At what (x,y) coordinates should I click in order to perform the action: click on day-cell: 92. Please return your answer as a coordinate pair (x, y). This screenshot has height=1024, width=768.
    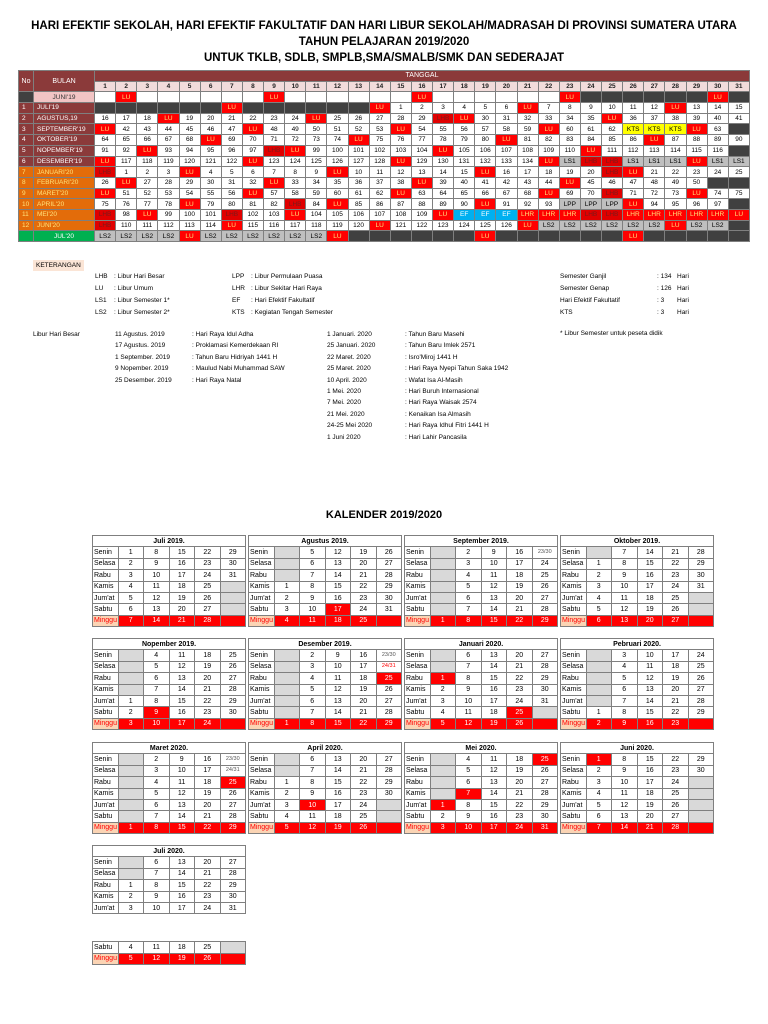
    Looking at the image, I should click on (126, 150).